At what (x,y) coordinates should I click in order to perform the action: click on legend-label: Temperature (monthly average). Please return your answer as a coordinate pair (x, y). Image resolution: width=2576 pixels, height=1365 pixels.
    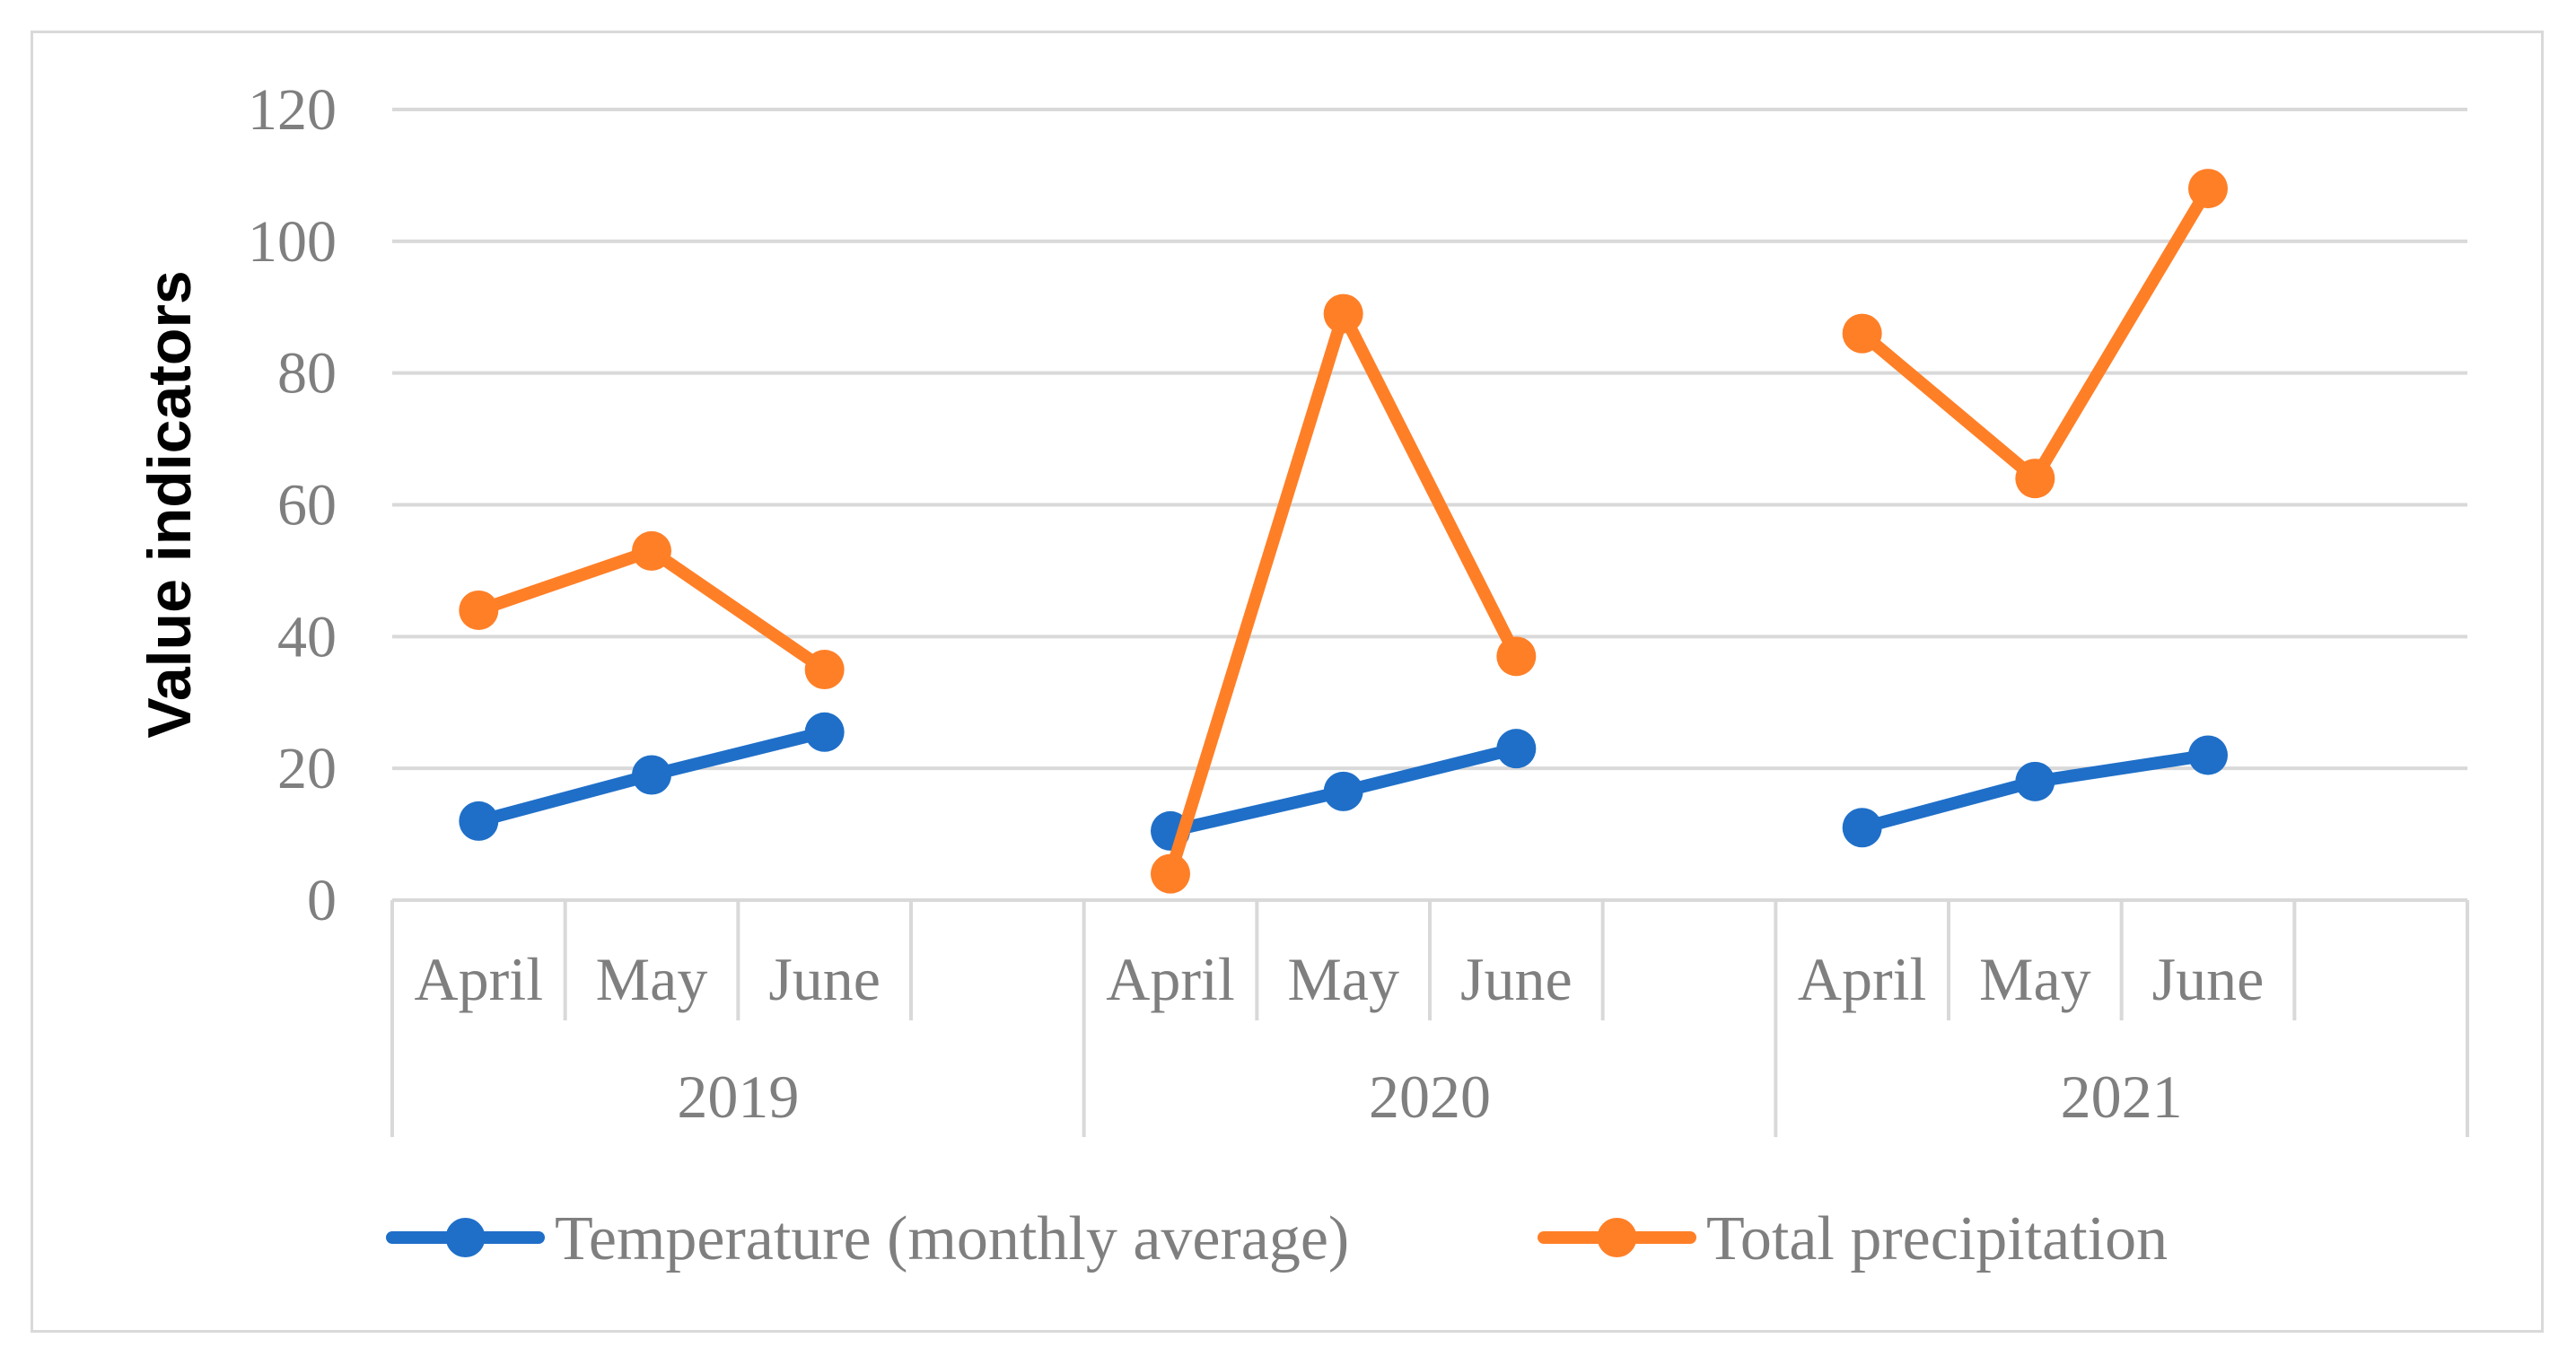
    Looking at the image, I should click on (952, 1238).